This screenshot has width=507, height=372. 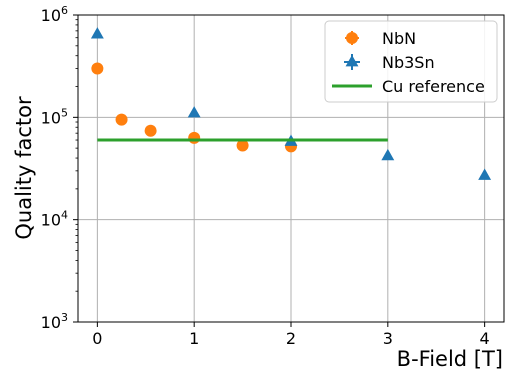 I want to click on x-tick-label: 0, so click(x=97, y=338).